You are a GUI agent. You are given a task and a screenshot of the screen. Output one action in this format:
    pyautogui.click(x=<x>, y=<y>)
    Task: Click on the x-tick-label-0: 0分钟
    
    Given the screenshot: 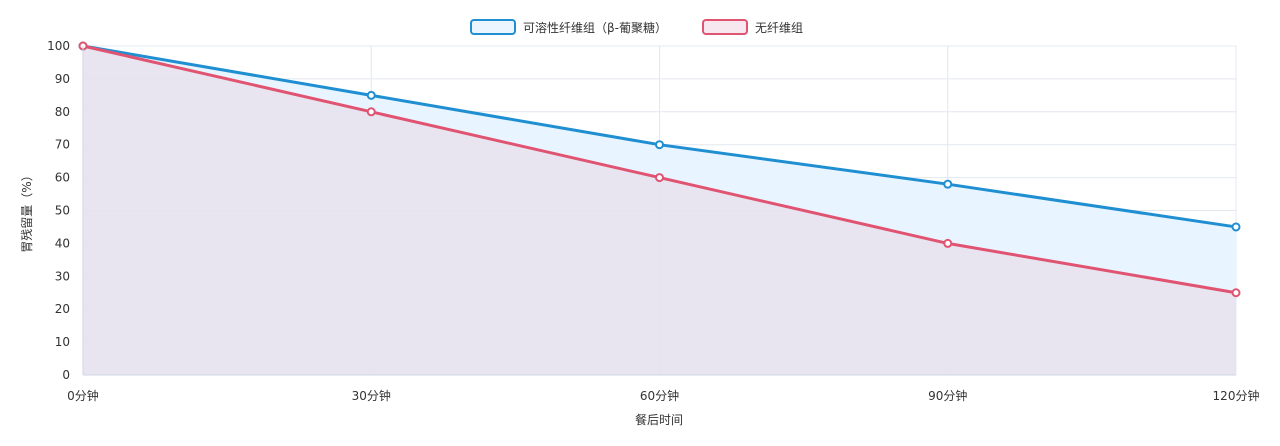 What is the action you would take?
    pyautogui.click(x=83, y=395)
    